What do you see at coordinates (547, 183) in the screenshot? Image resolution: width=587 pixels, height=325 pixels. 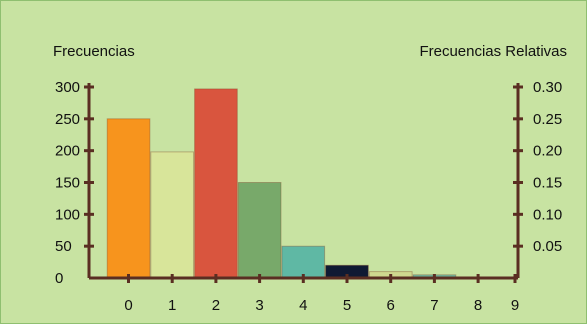 I see `right-tick-label-0.15: 0.15` at bounding box center [547, 183].